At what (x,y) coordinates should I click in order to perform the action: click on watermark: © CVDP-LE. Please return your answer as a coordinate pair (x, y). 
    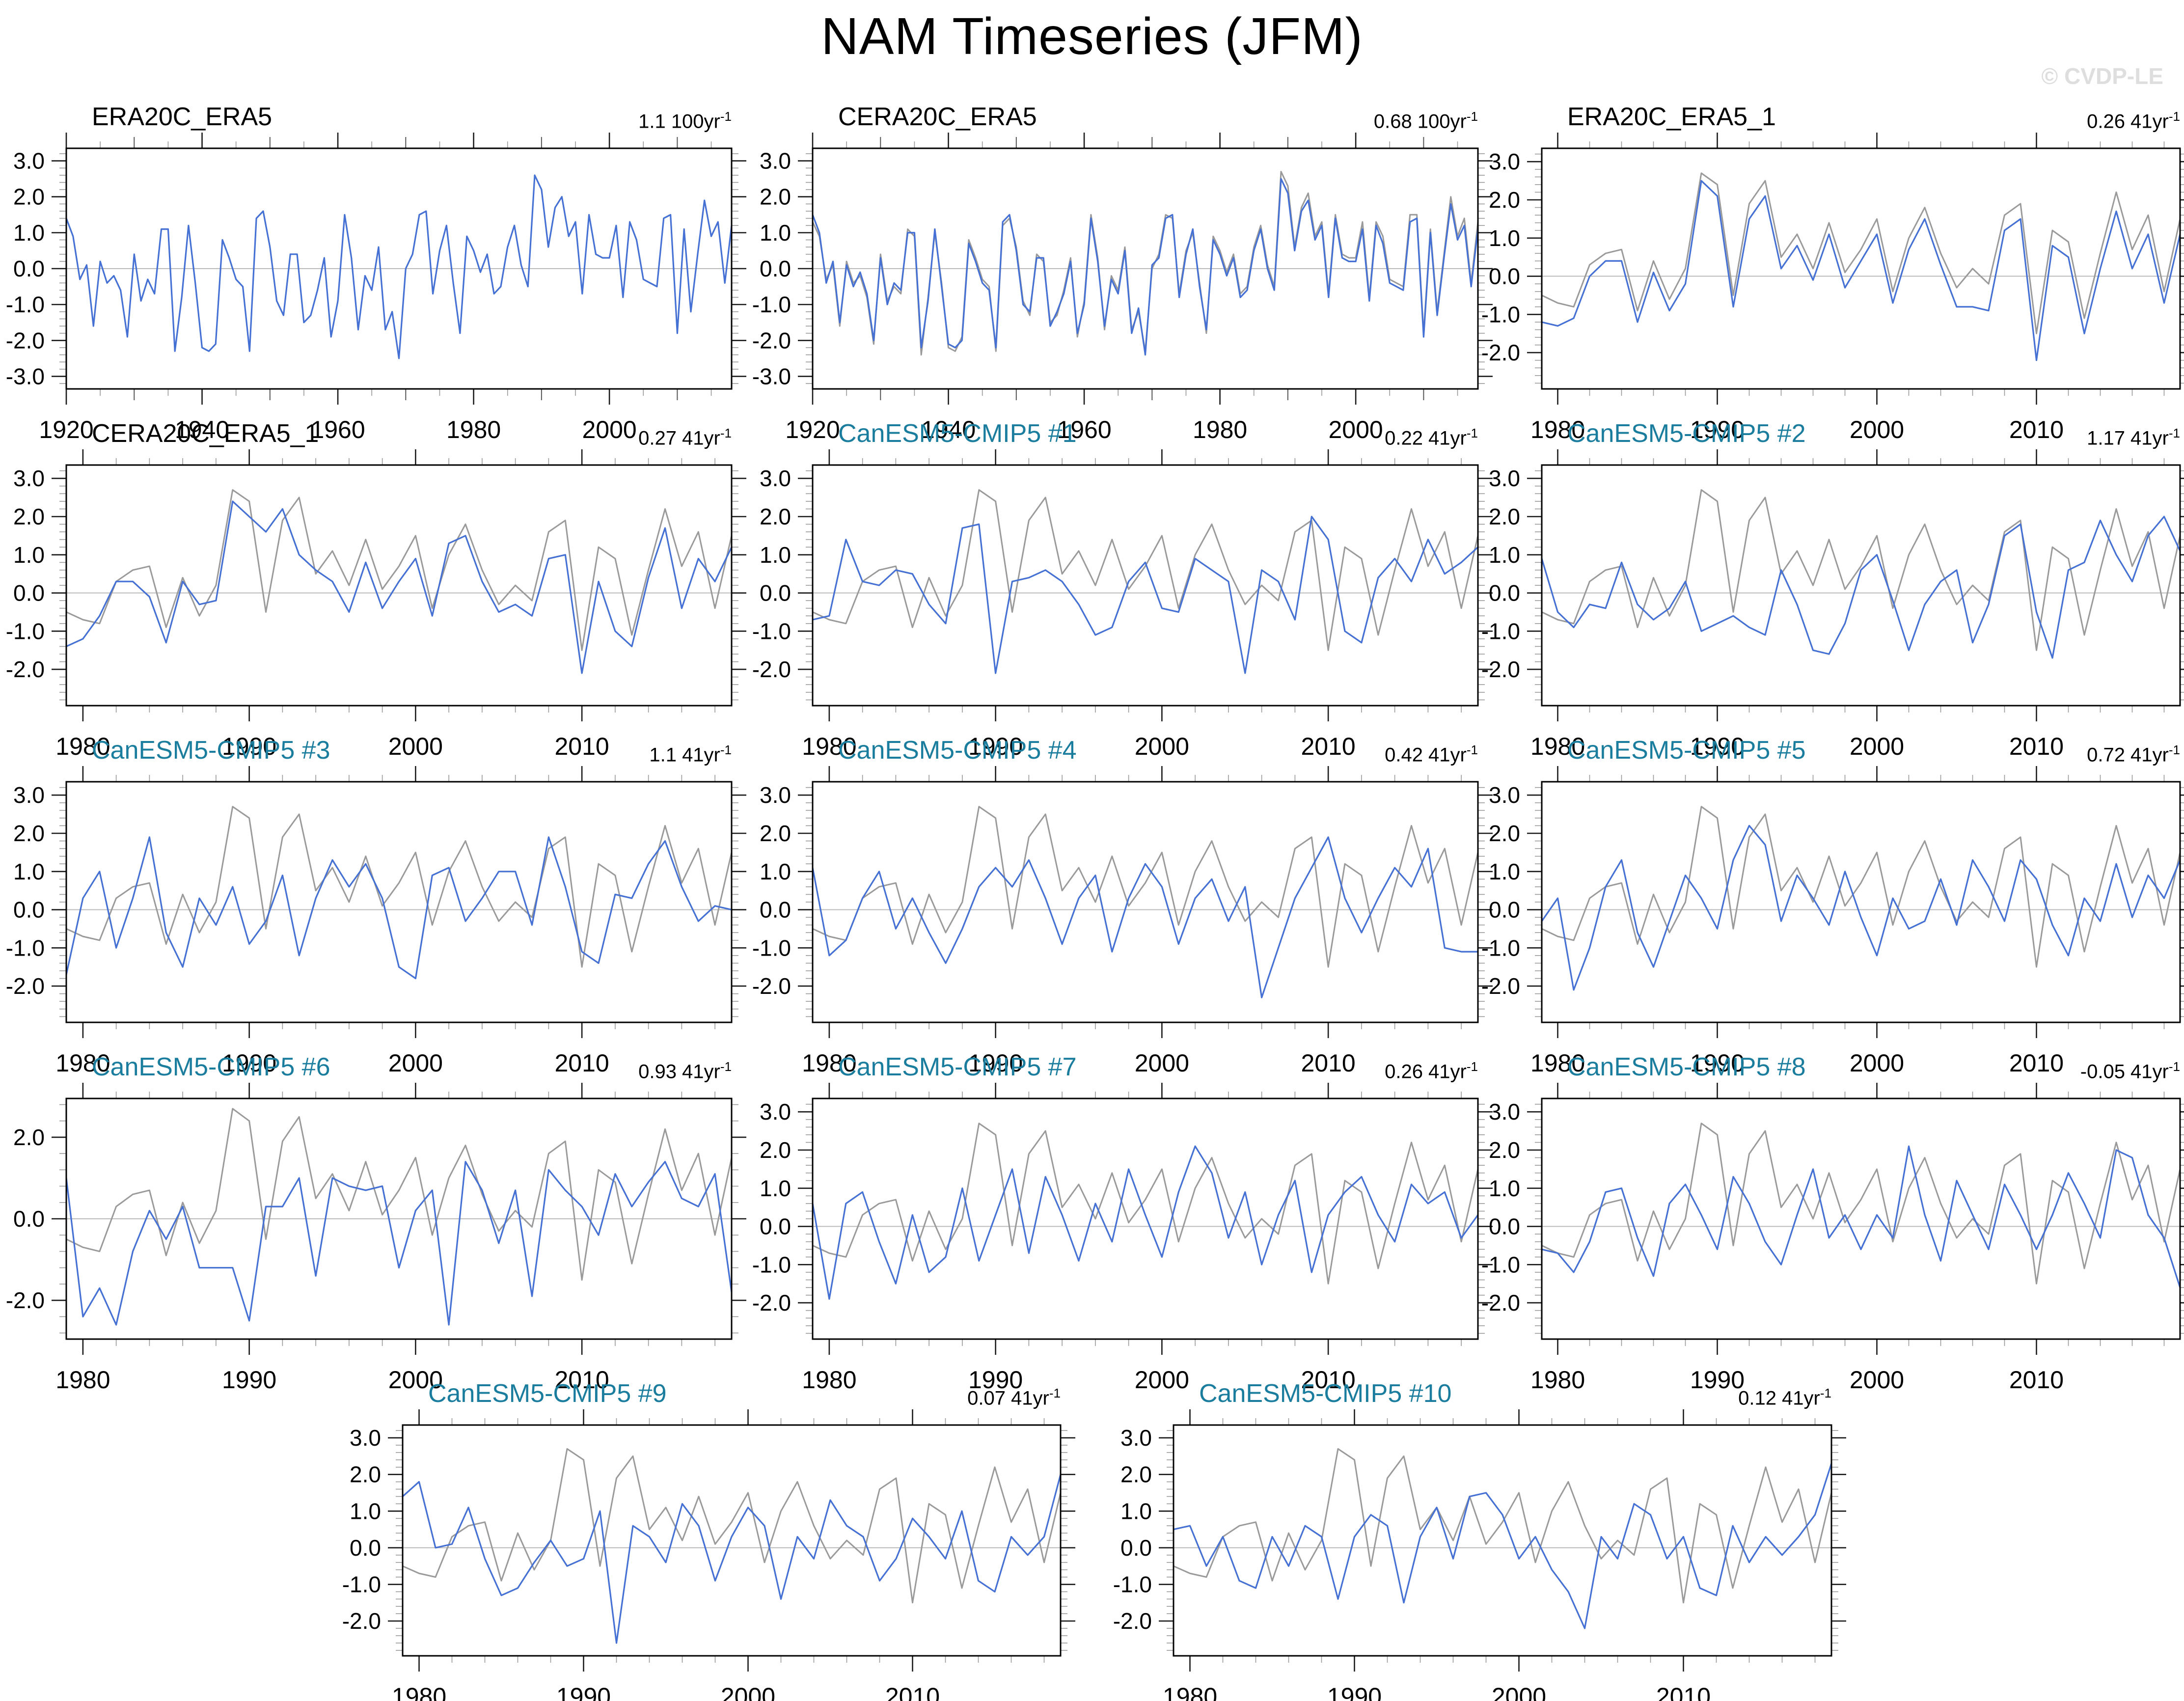
    Looking at the image, I should click on (2102, 76).